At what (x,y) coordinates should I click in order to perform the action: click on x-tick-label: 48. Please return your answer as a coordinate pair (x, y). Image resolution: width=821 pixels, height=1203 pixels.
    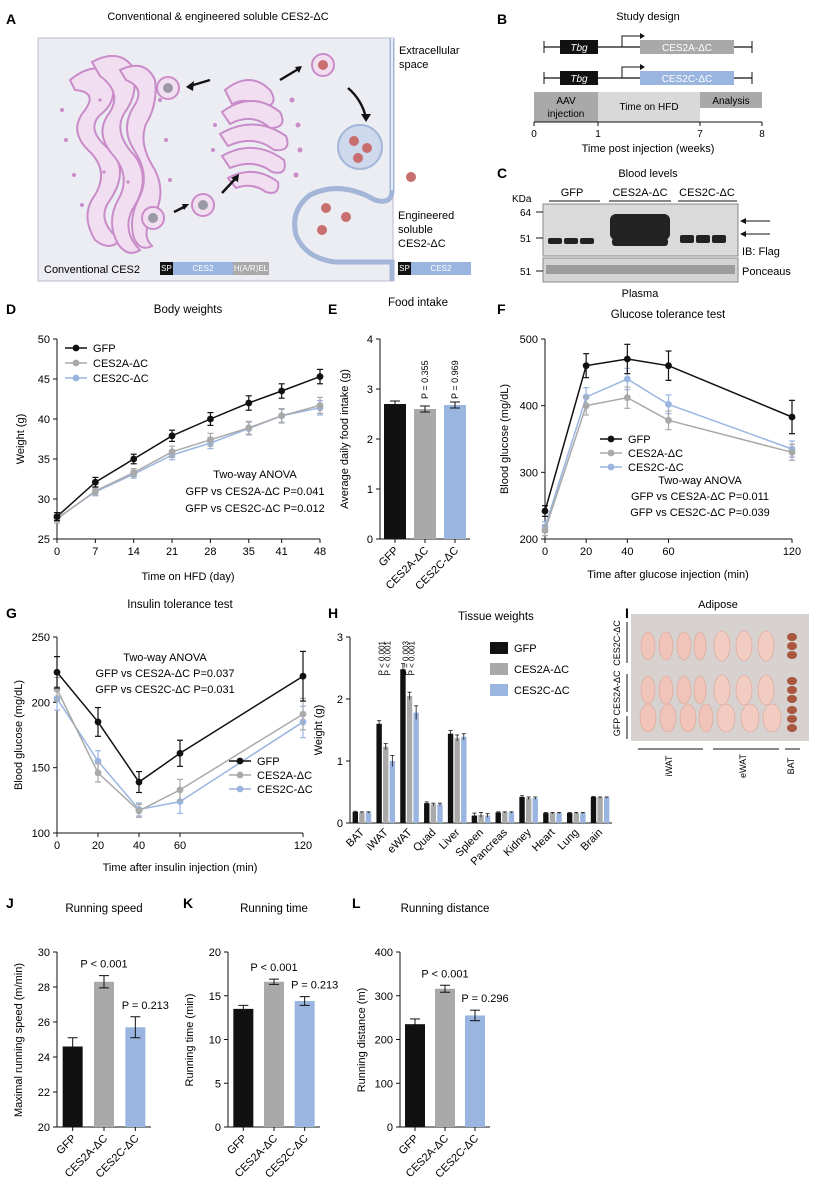
    Looking at the image, I should click on (320, 552).